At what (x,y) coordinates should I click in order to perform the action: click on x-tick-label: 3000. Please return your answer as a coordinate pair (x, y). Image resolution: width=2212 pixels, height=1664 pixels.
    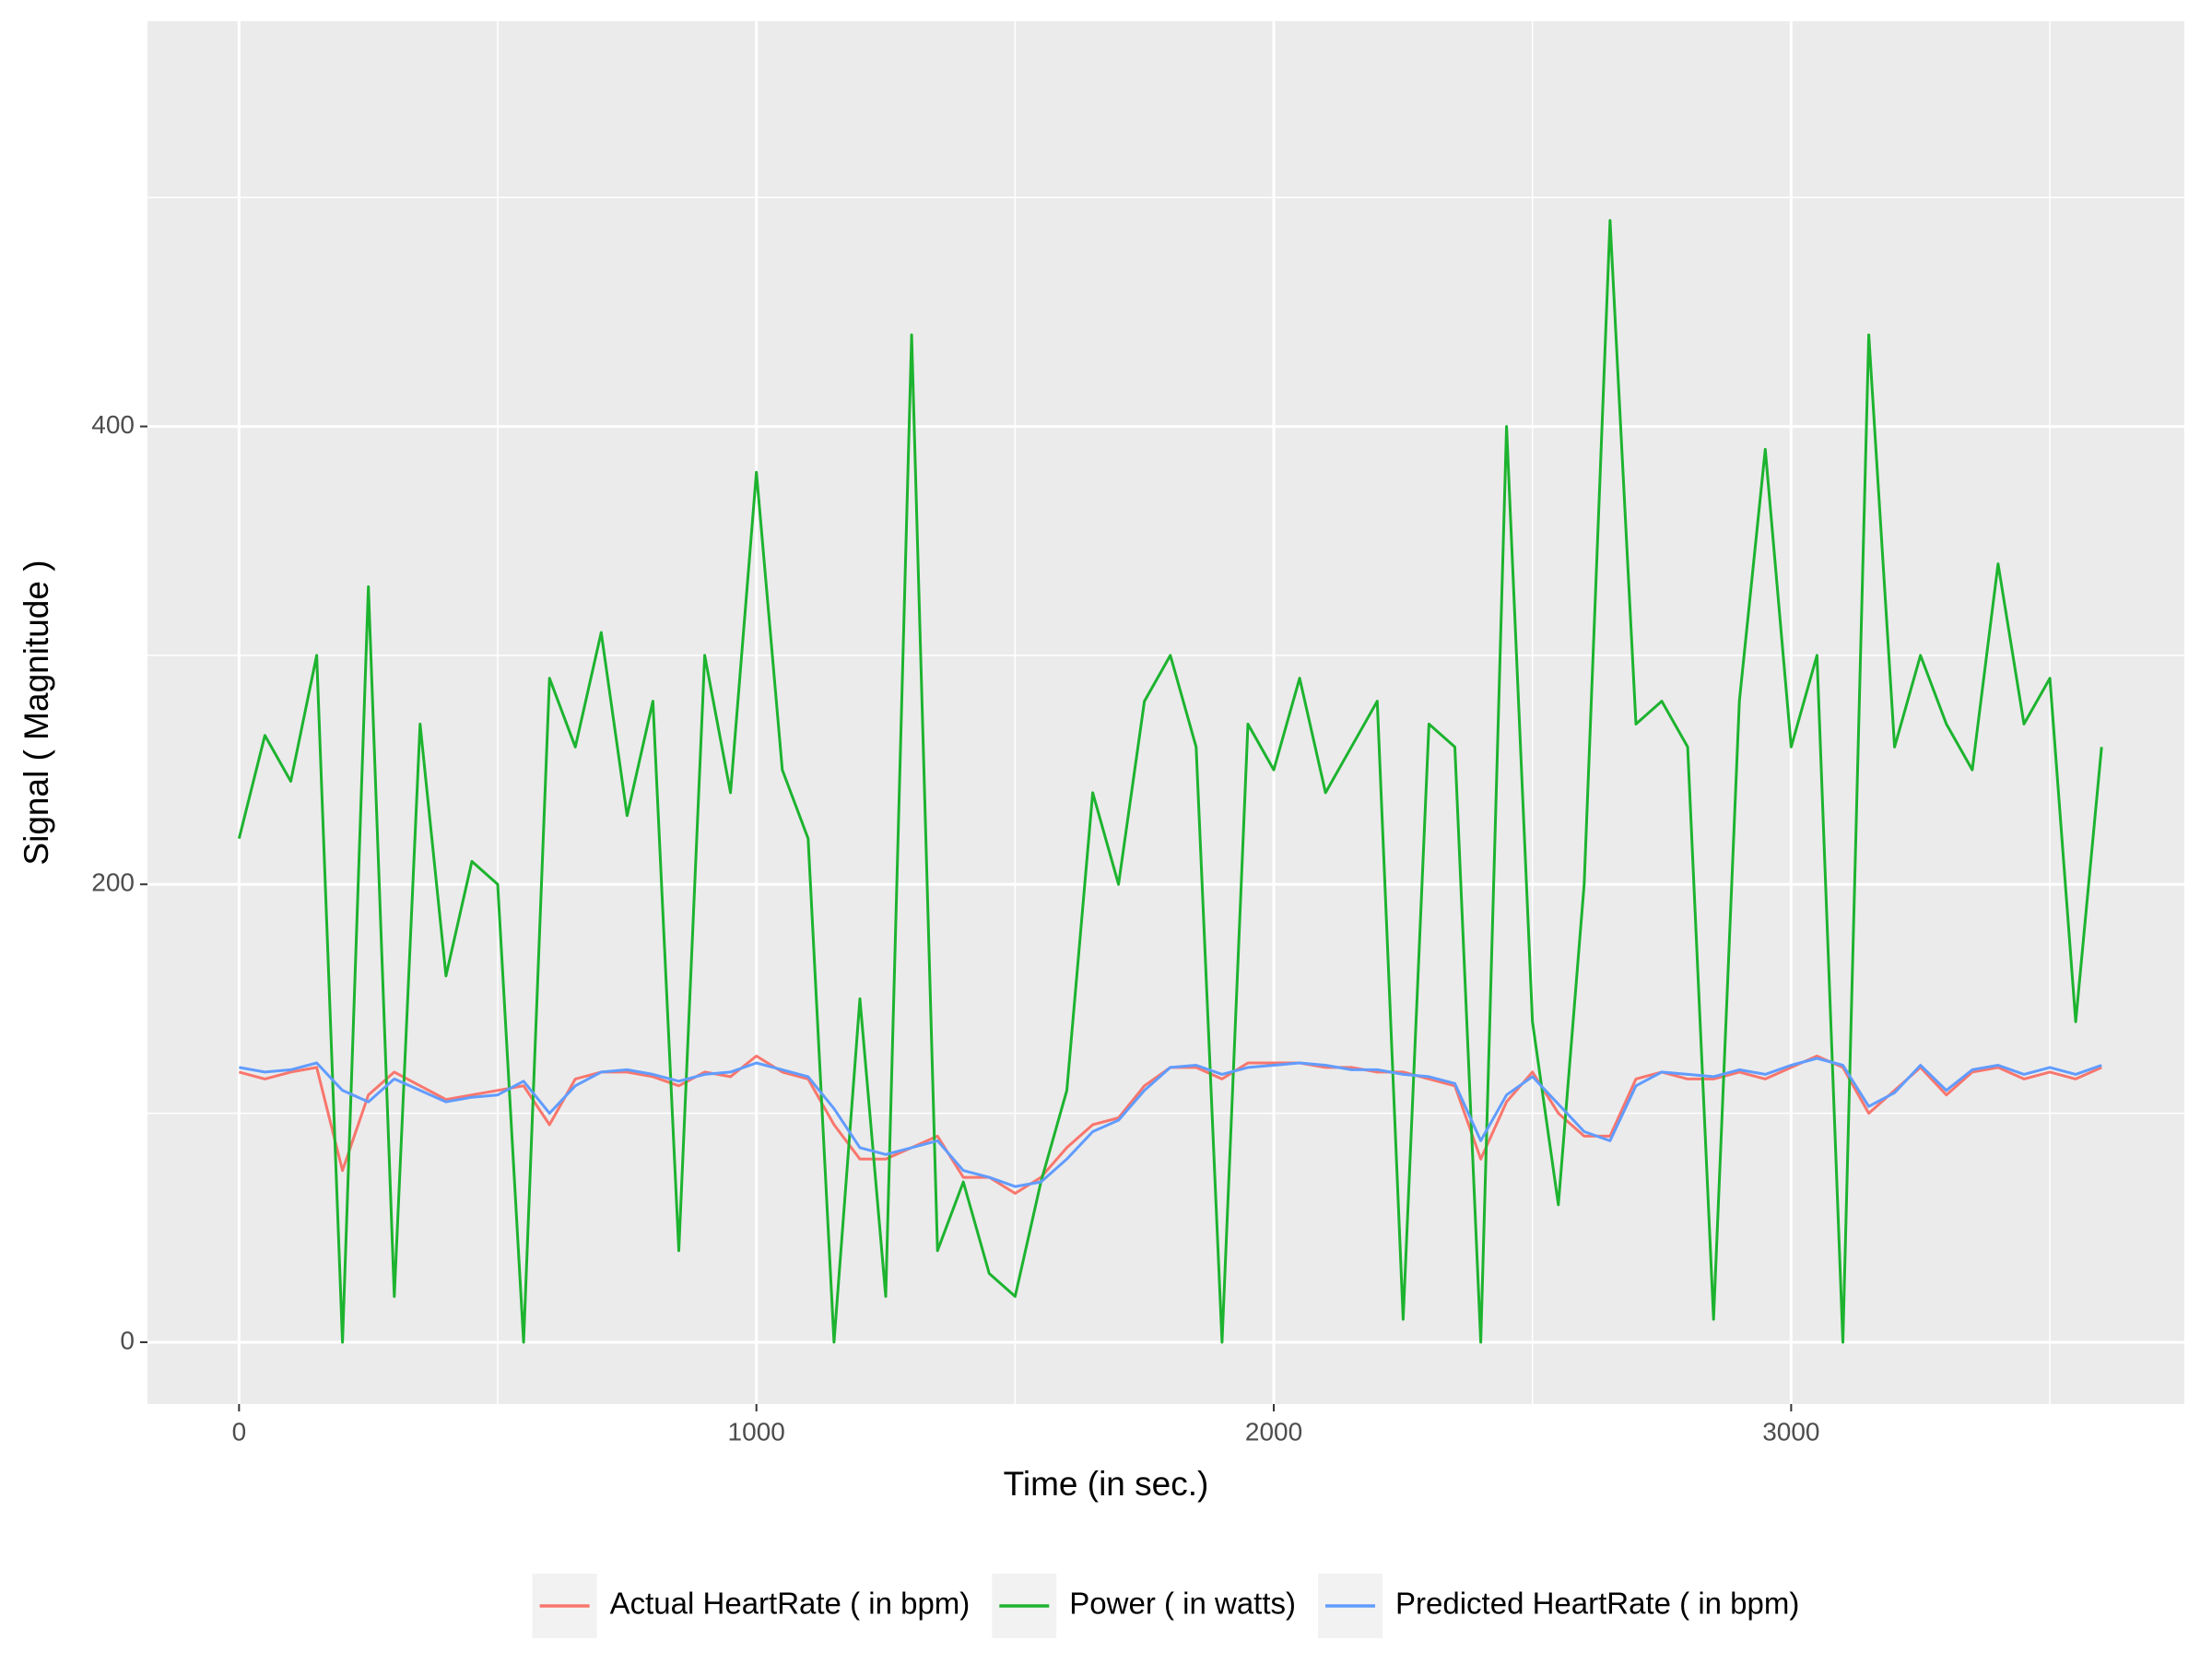
    Looking at the image, I should click on (1790, 1431).